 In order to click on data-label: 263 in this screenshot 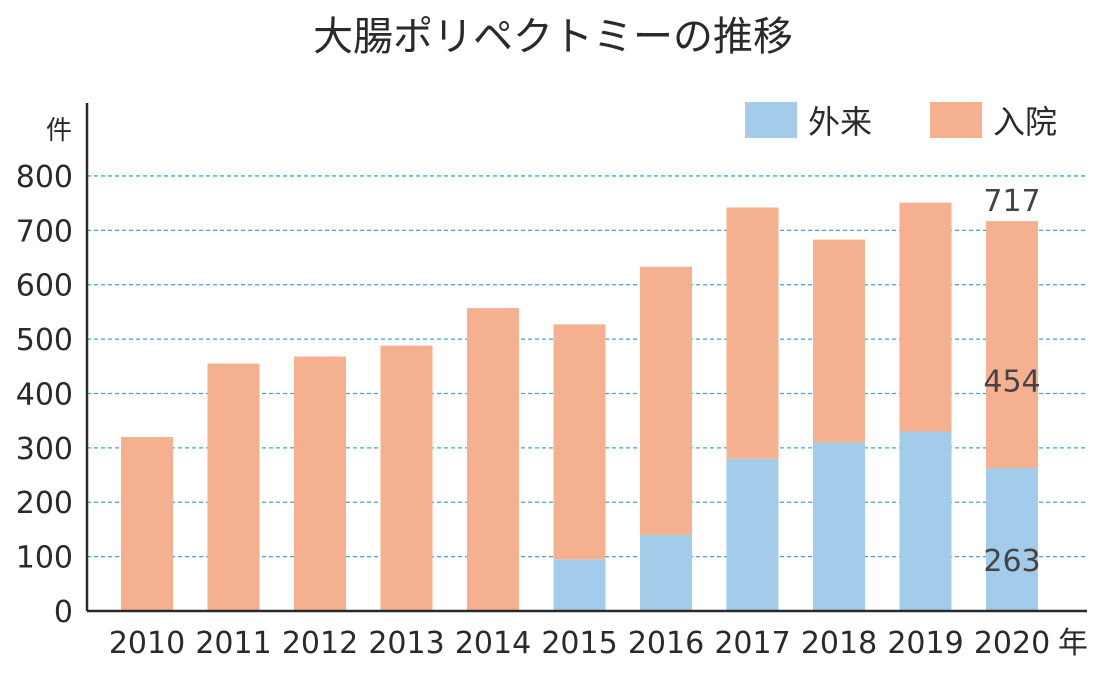, I will do `click(1011, 561)`.